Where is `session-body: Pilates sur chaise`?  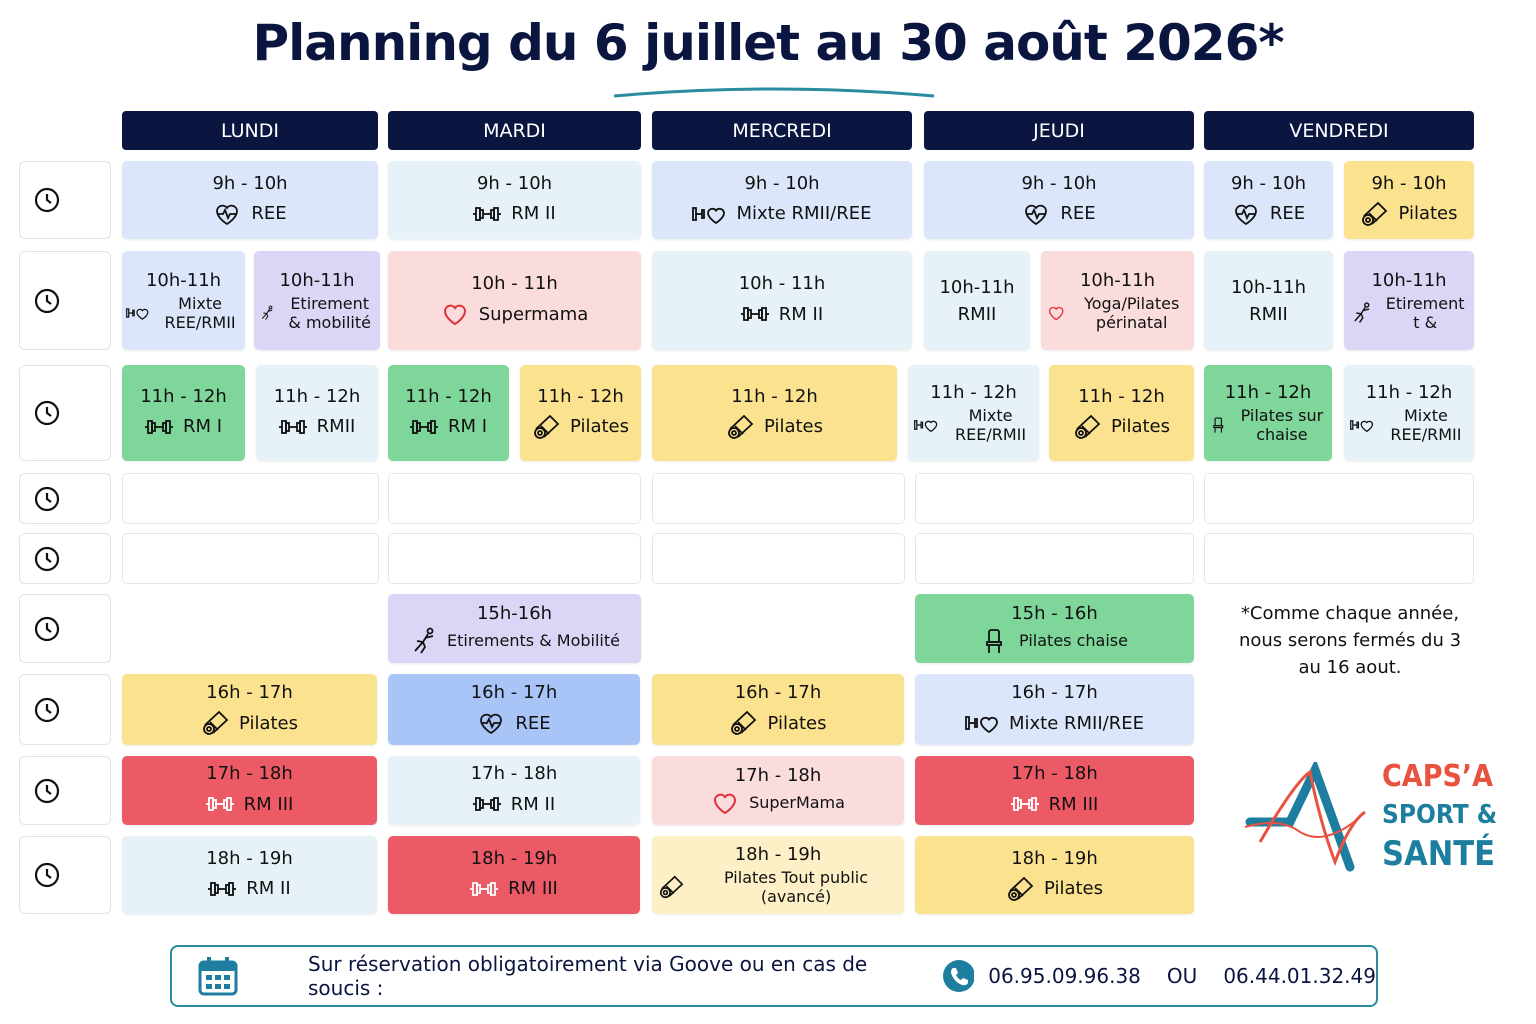
session-body: Pilates sur chaise is located at coordinates (1268, 425).